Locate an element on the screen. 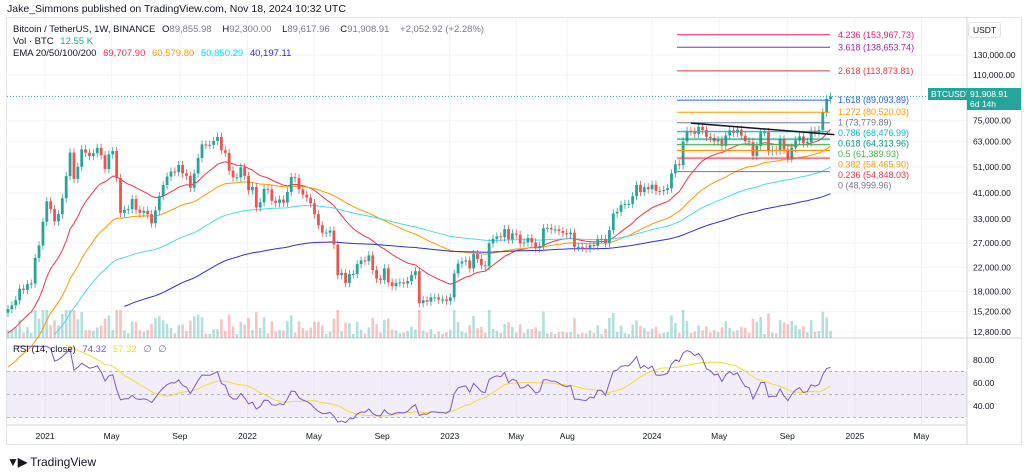  fib-level-label: 0.5 (61,389.93) is located at coordinates (868, 154).